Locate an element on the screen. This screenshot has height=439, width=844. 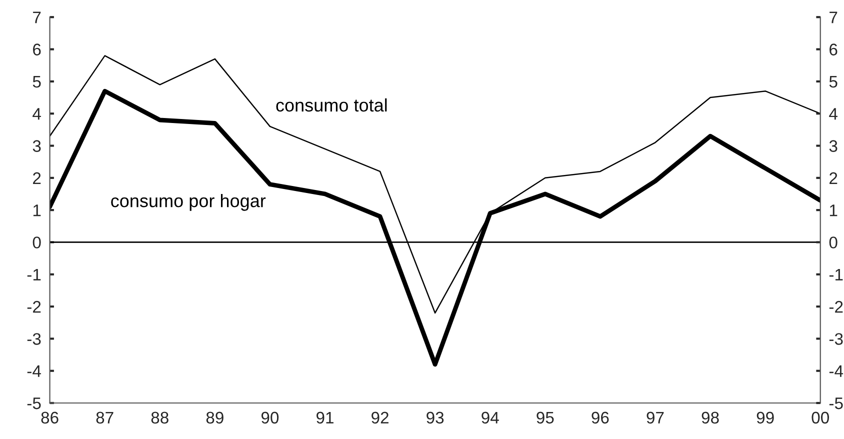
x-tick-label: 87 is located at coordinates (105, 418).